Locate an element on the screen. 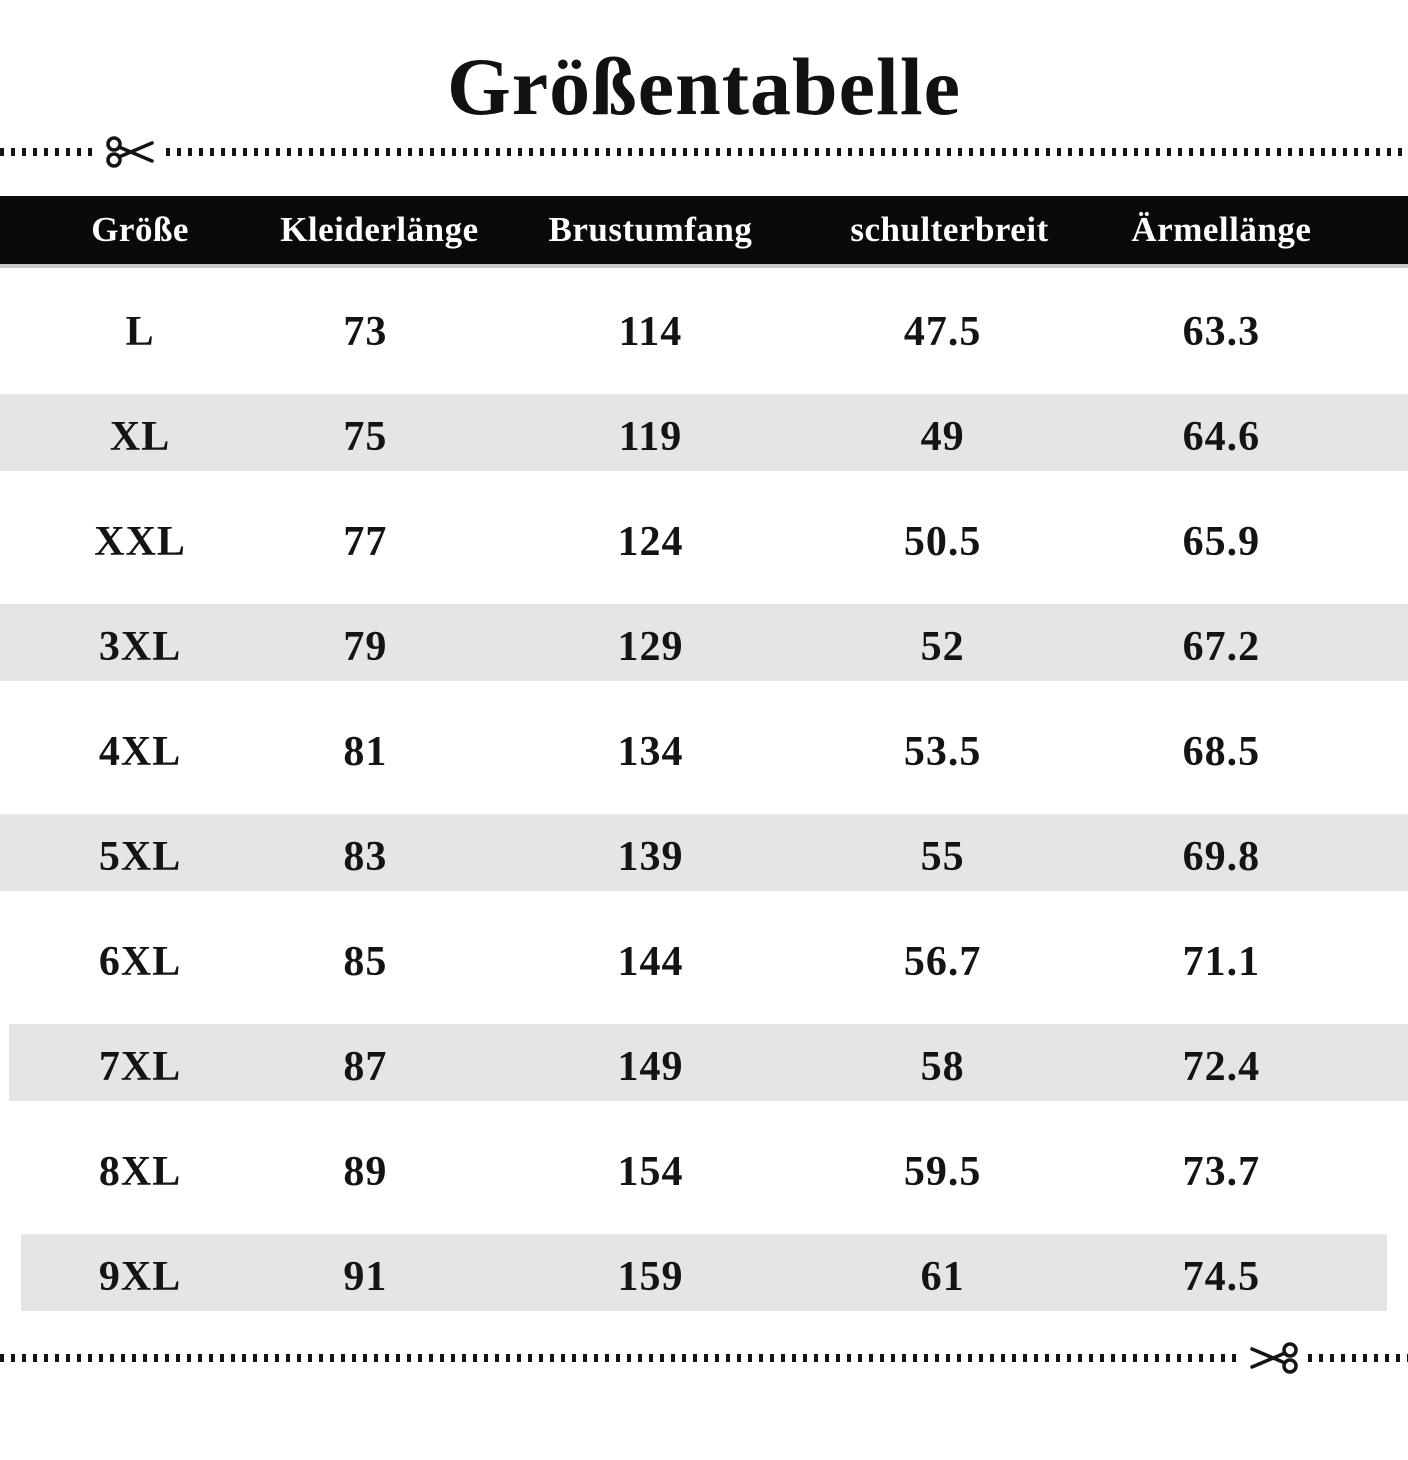 This screenshot has width=1408, height=1460. column-header-chest: Brustumfang is located at coordinates (650, 229).